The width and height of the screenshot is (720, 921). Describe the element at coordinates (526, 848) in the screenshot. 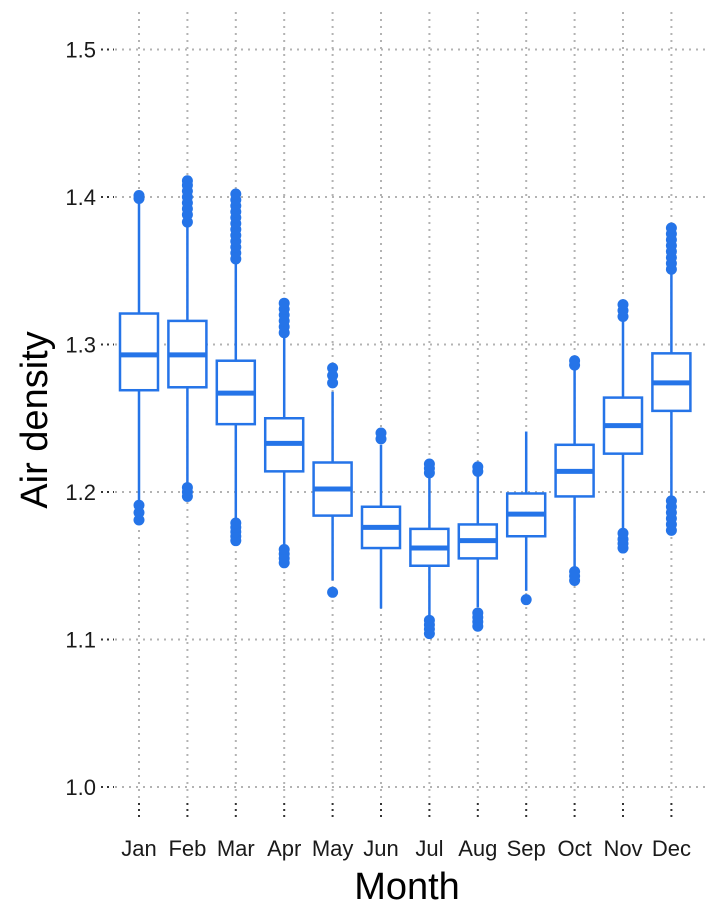

I see `x-tick-label: Sep` at that location.